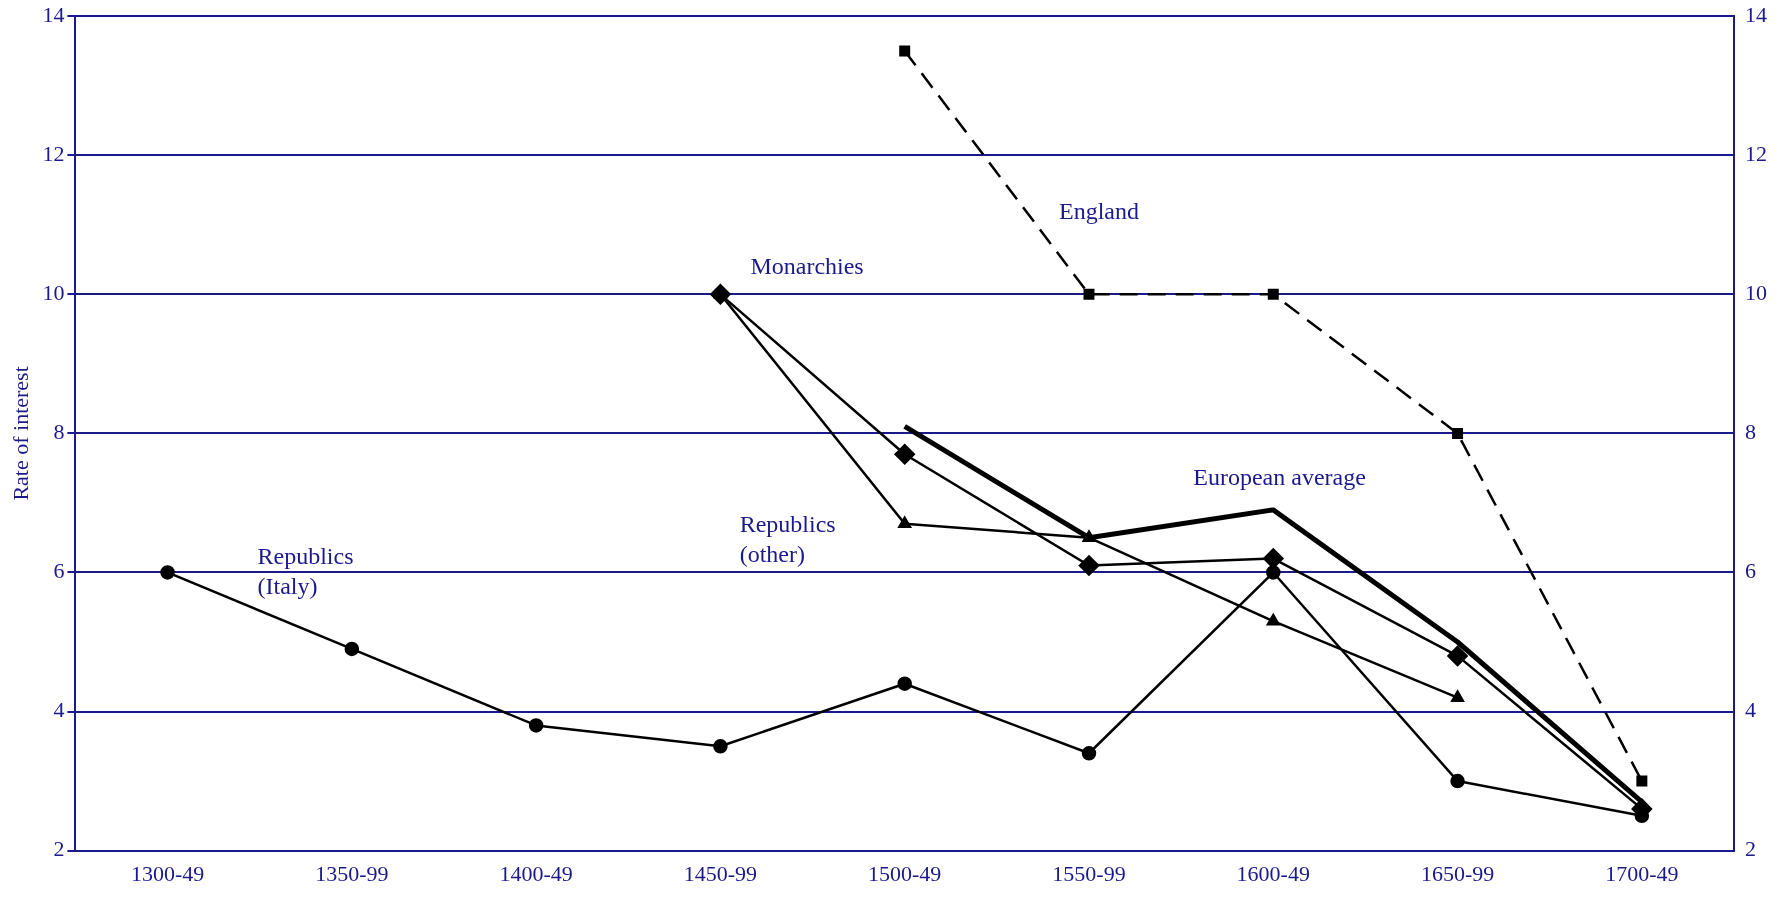 The image size is (1785, 901). I want to click on y-tick-label: 14, so click(53, 14).